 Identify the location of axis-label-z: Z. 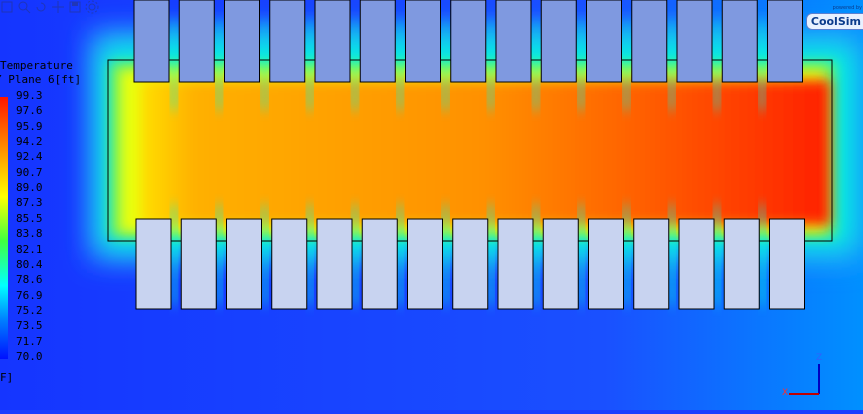
(819, 358).